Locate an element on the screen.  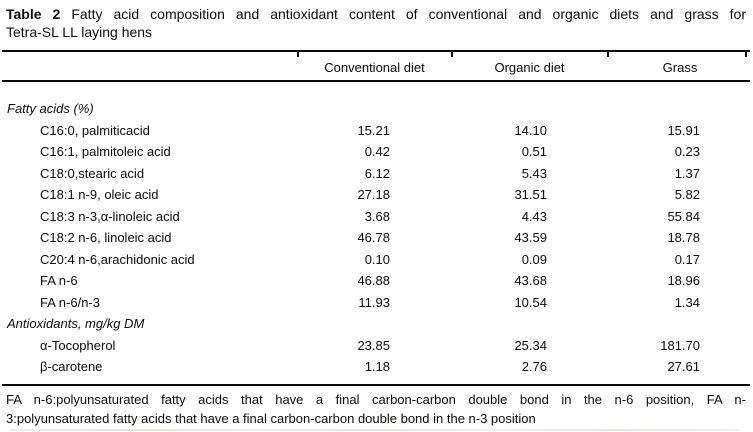
value-cell: 15.91 is located at coordinates (683, 130).